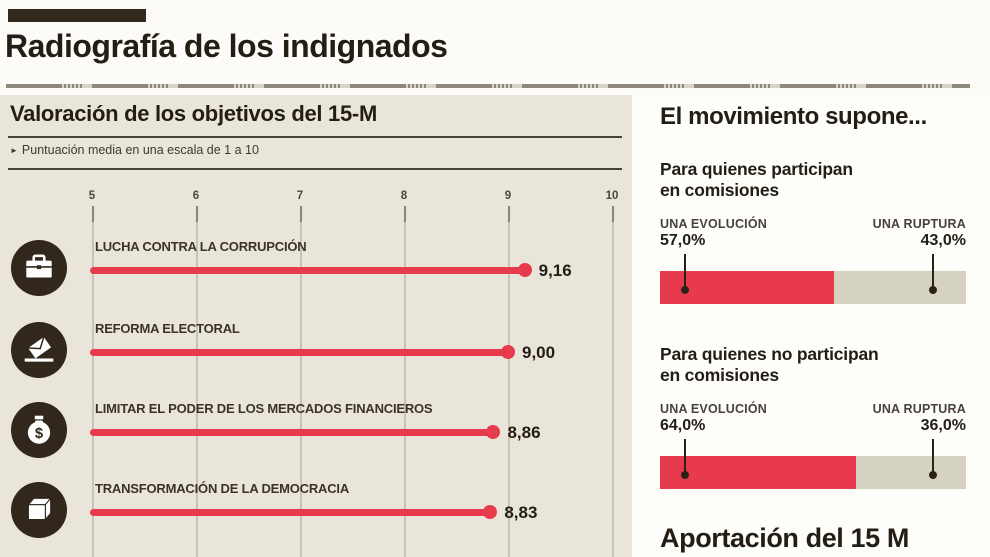  Describe the element at coordinates (756, 169) in the screenshot. I see `section-heading: Para quienes participan` at that location.